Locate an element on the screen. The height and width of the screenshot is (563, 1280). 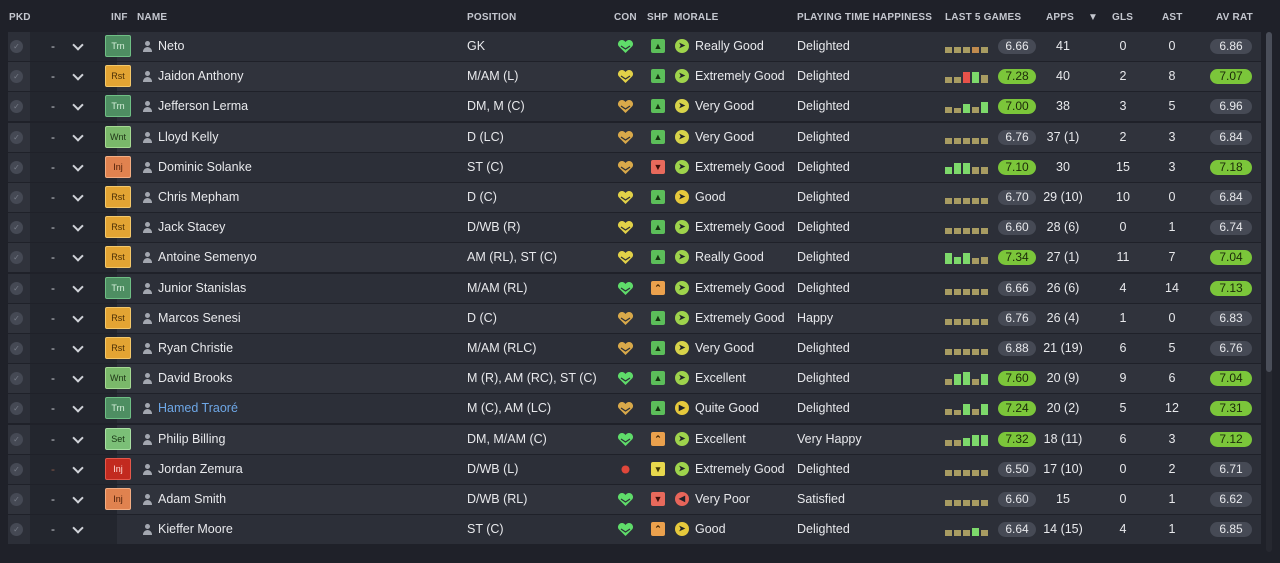
col-ast: AST is located at coordinates (1172, 17).